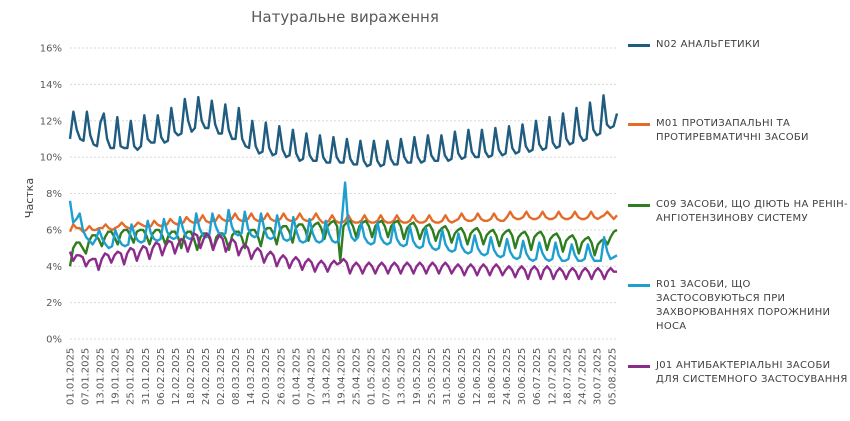  I want to click on x-tick-label: 31.05.2025, so click(447, 376).